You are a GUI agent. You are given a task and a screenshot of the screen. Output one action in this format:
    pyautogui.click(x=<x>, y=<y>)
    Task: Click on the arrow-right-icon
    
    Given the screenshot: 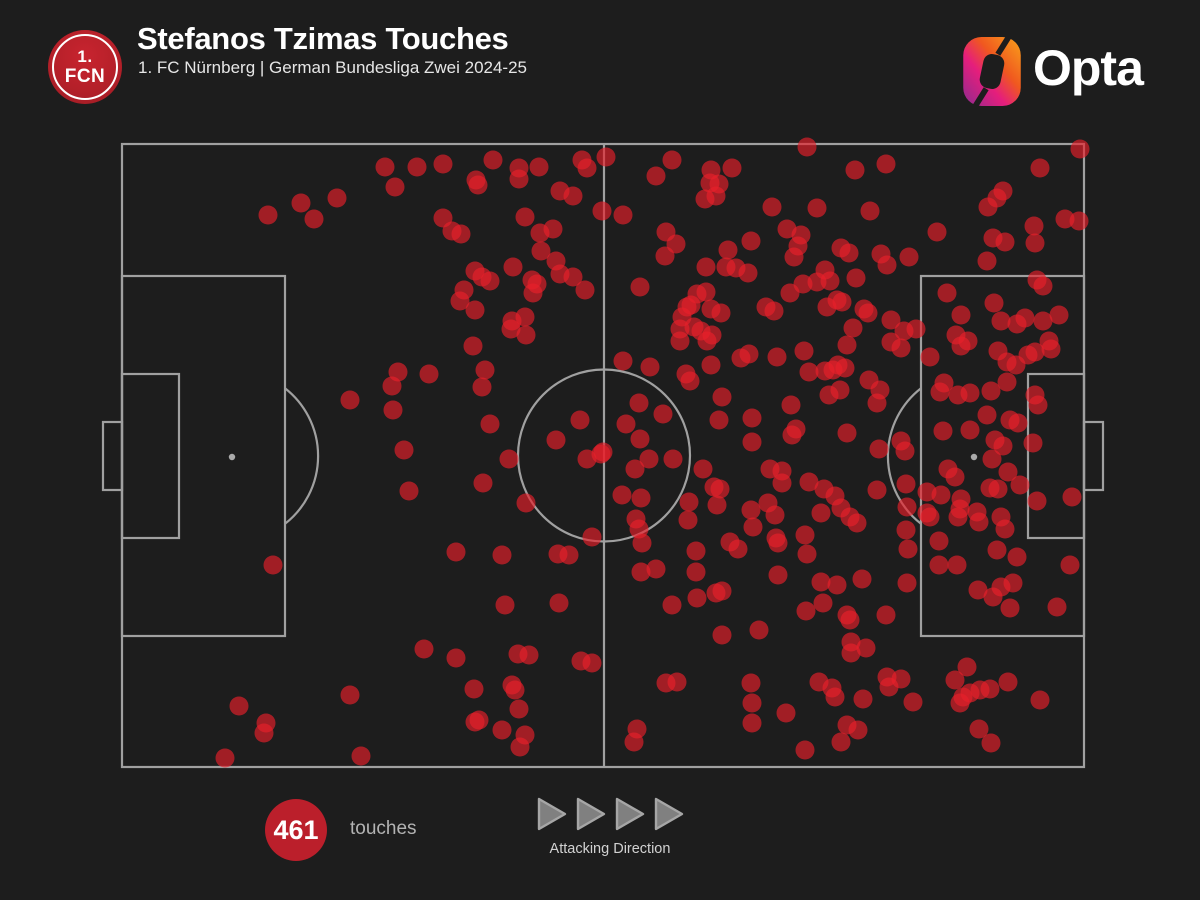 What is the action you would take?
    pyautogui.click(x=669, y=814)
    